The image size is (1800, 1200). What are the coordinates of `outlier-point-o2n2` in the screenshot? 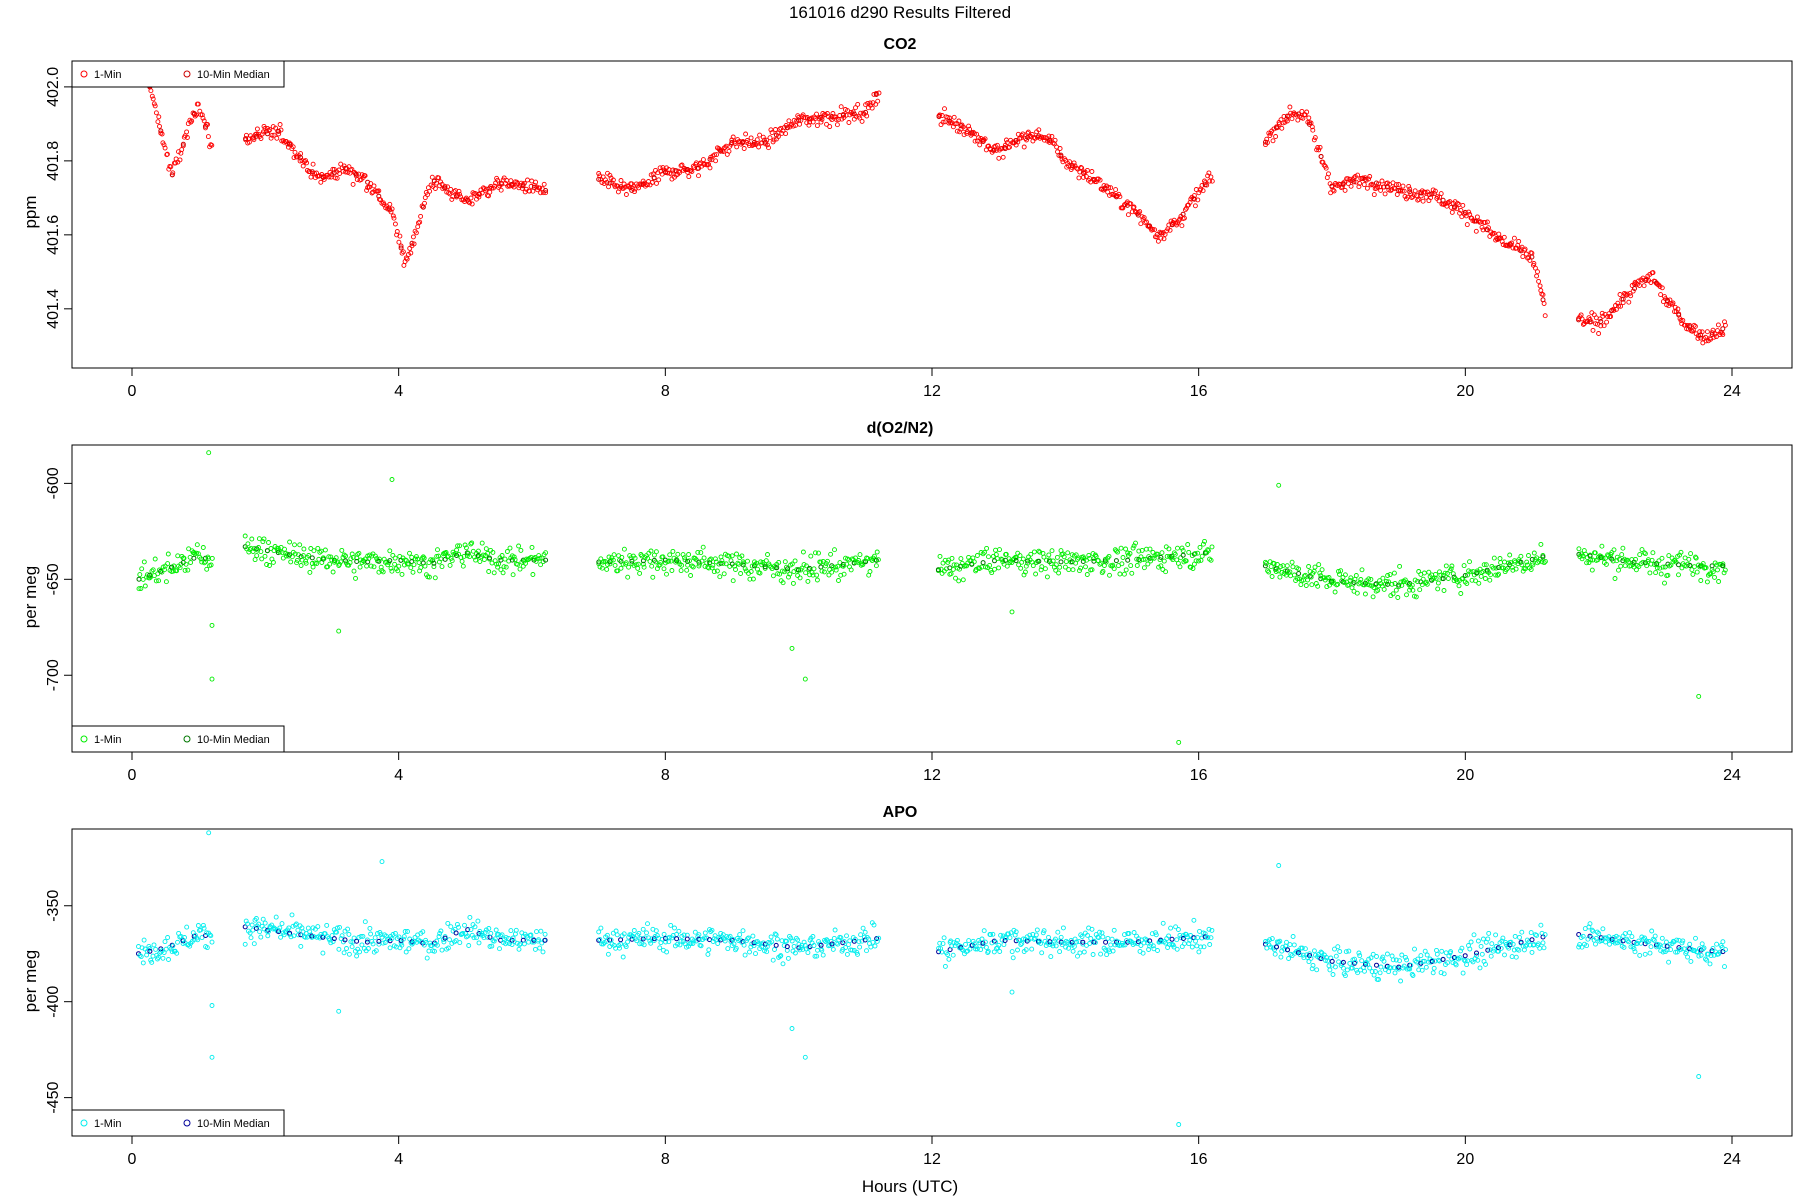 It's located at (792, 648).